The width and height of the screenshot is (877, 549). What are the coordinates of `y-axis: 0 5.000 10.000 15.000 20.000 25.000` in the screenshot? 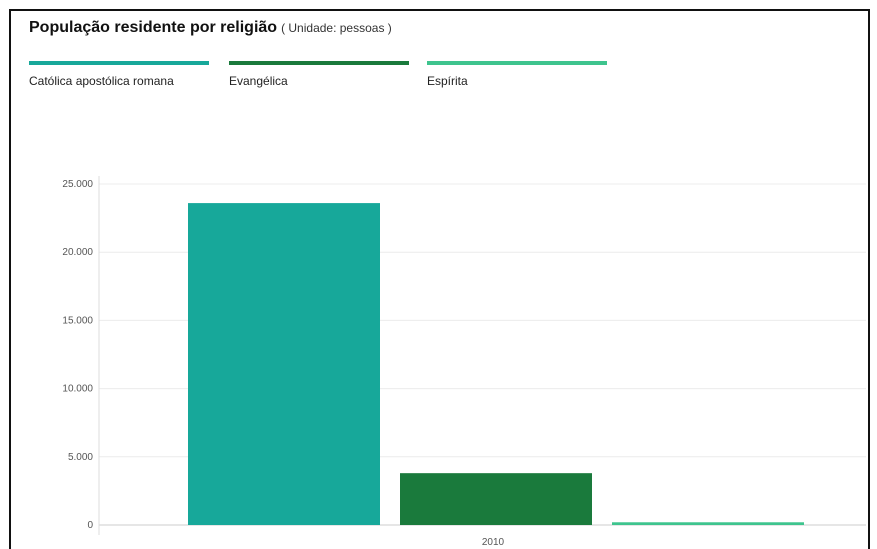 It's located at (81, 355).